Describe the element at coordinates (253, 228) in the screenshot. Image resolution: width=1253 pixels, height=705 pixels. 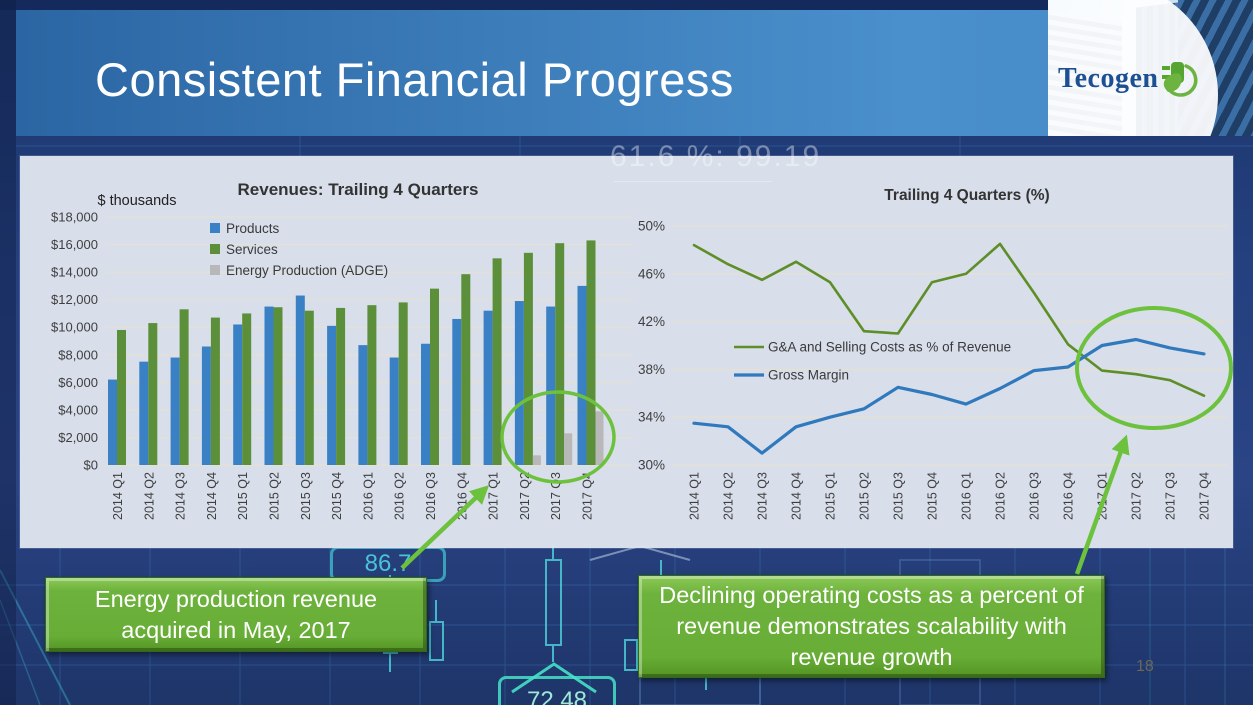
I see `legend-label: Products` at that location.